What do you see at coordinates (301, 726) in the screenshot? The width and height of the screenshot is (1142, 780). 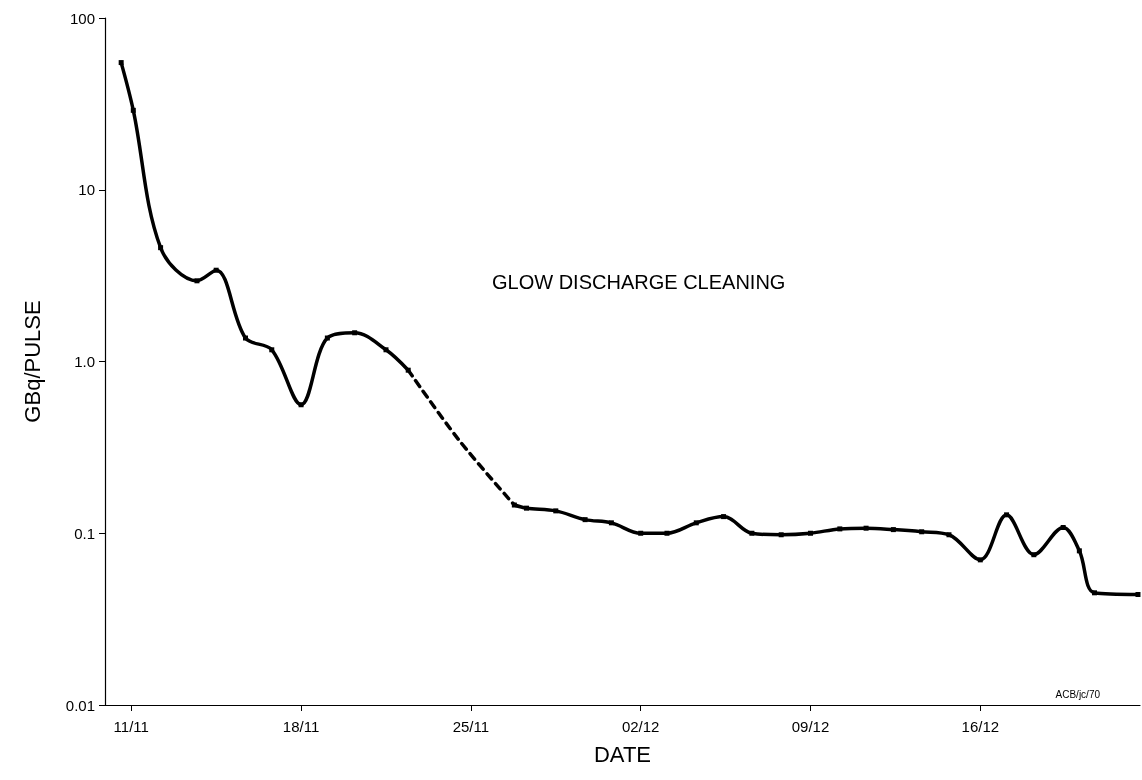 I see `x-tick-label: 18/11` at bounding box center [301, 726].